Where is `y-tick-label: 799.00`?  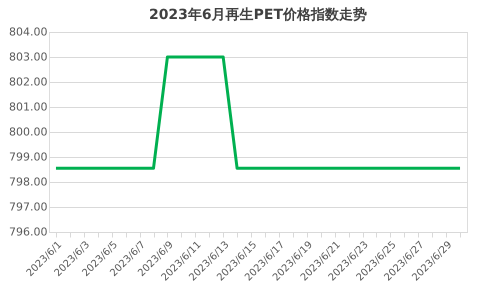 y-tick-label: 799.00 is located at coordinates (28, 157).